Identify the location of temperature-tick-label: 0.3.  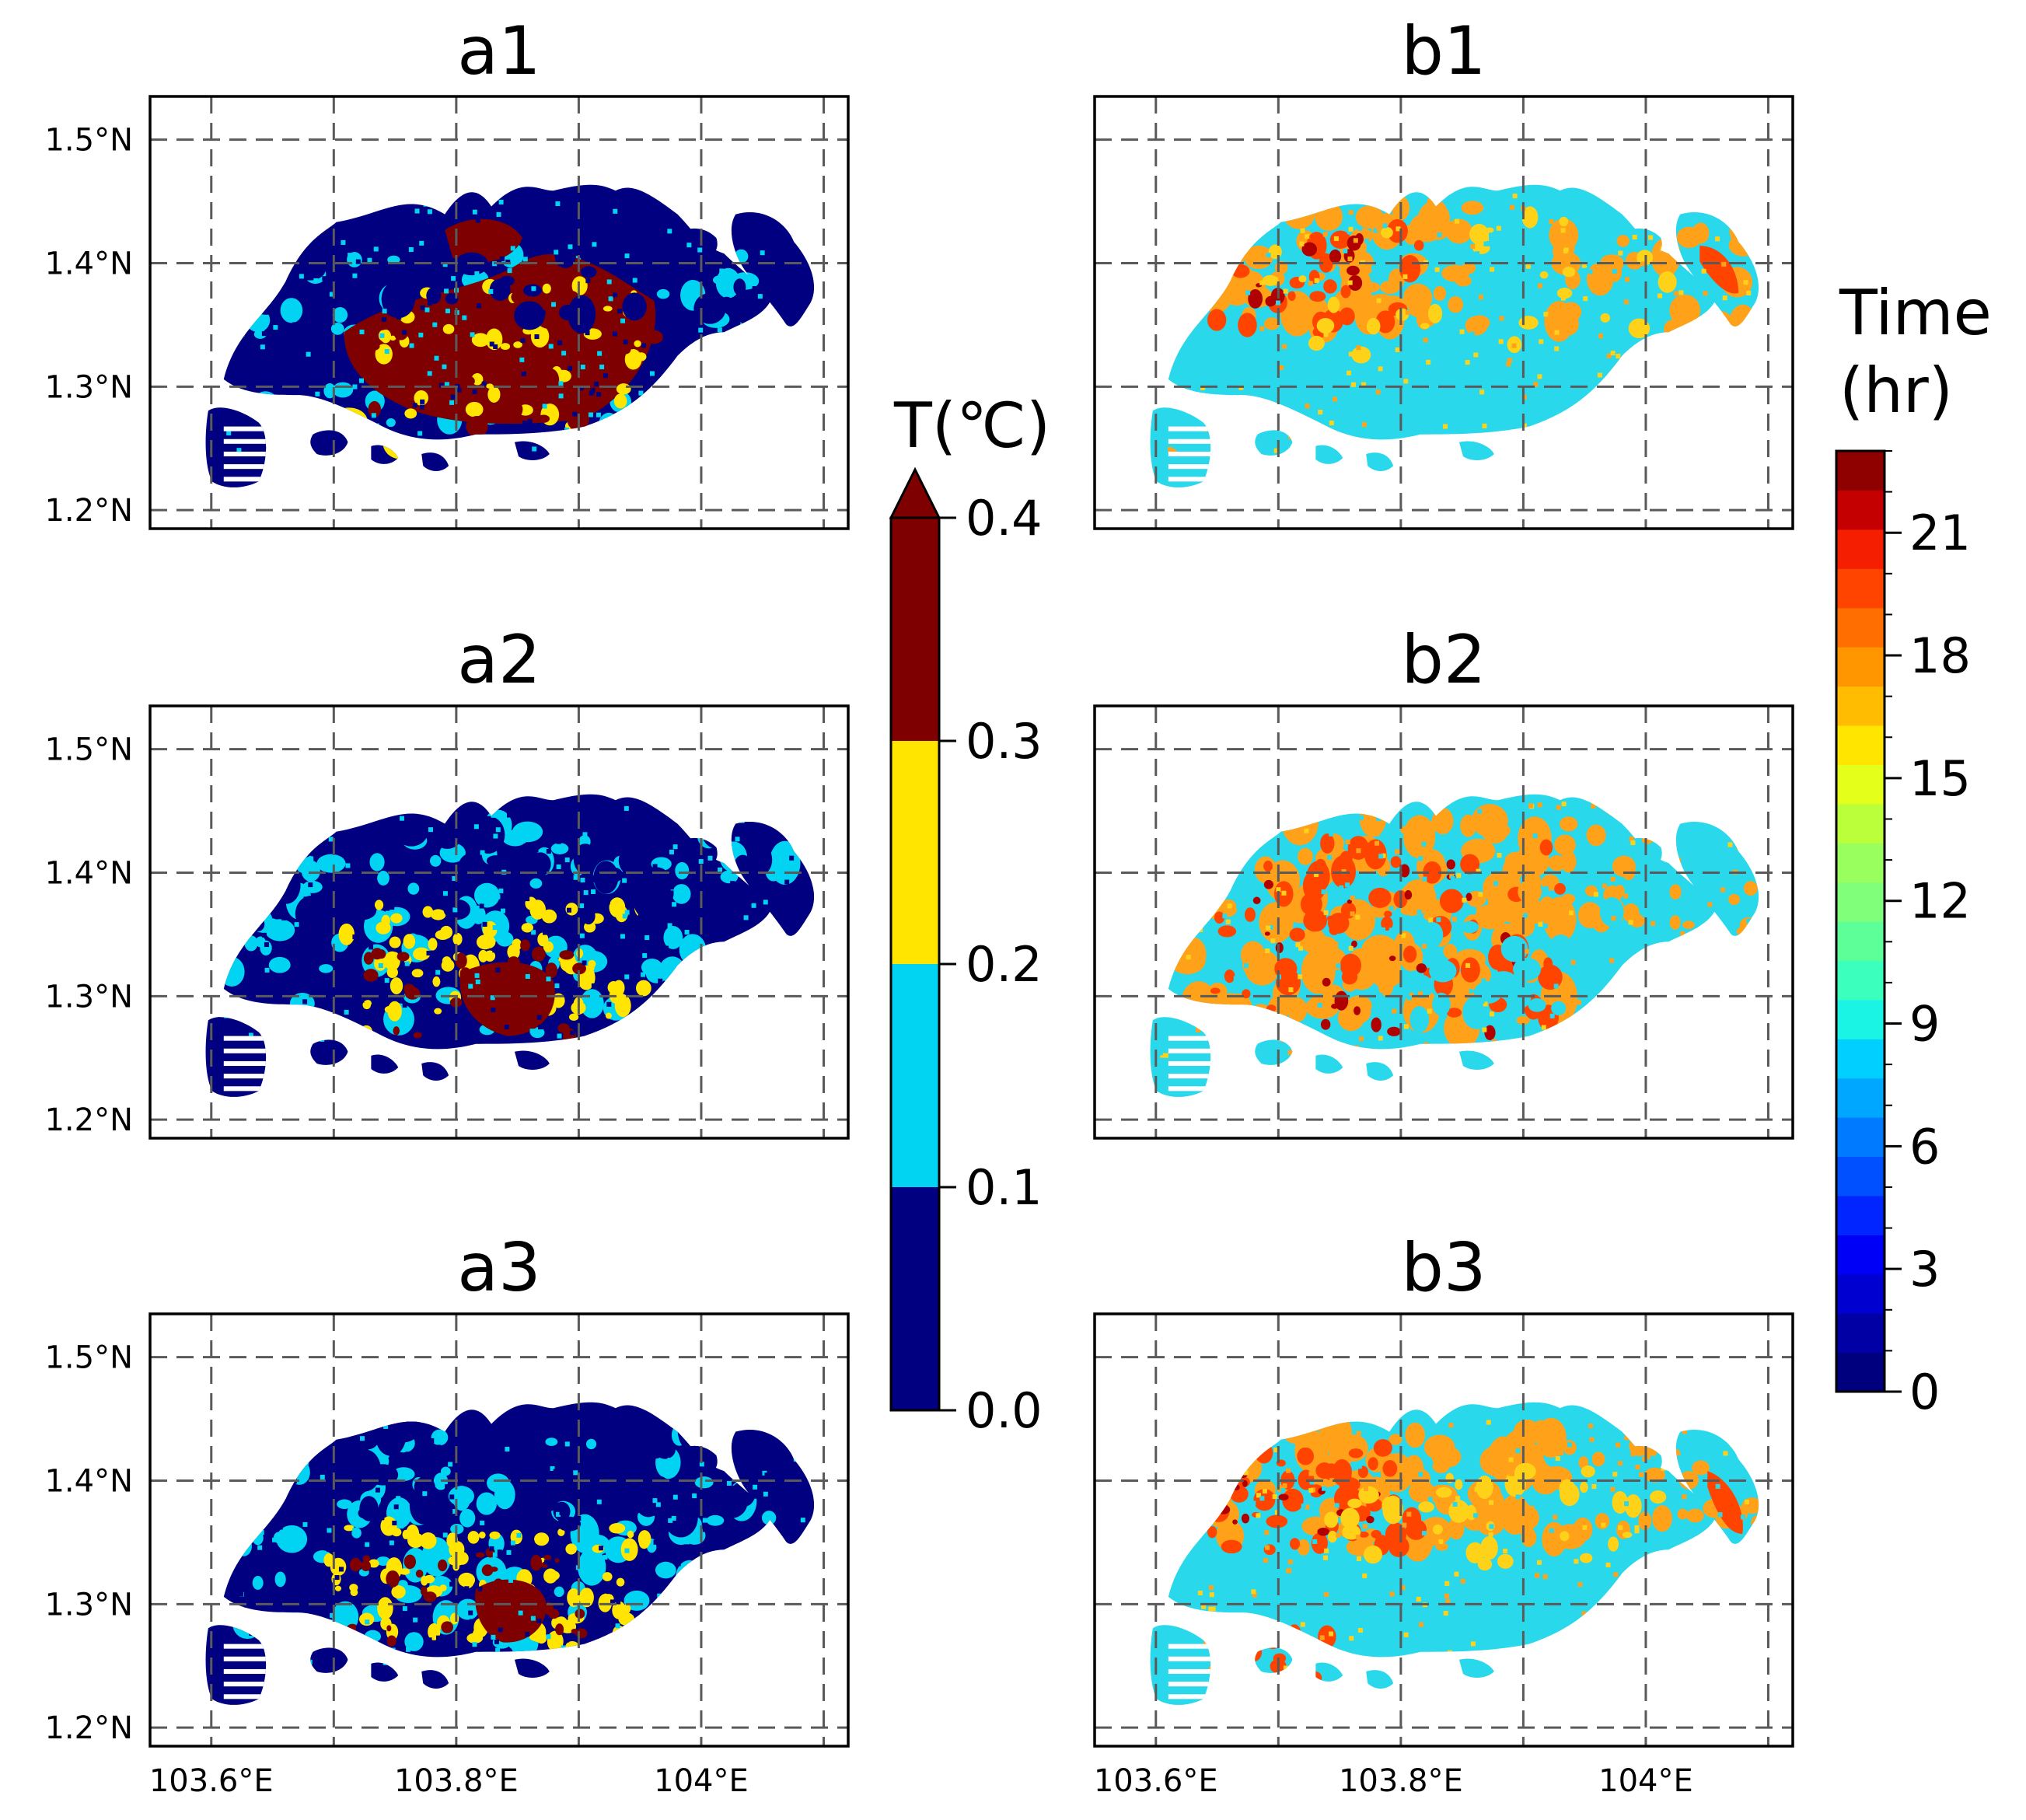
(1005, 741).